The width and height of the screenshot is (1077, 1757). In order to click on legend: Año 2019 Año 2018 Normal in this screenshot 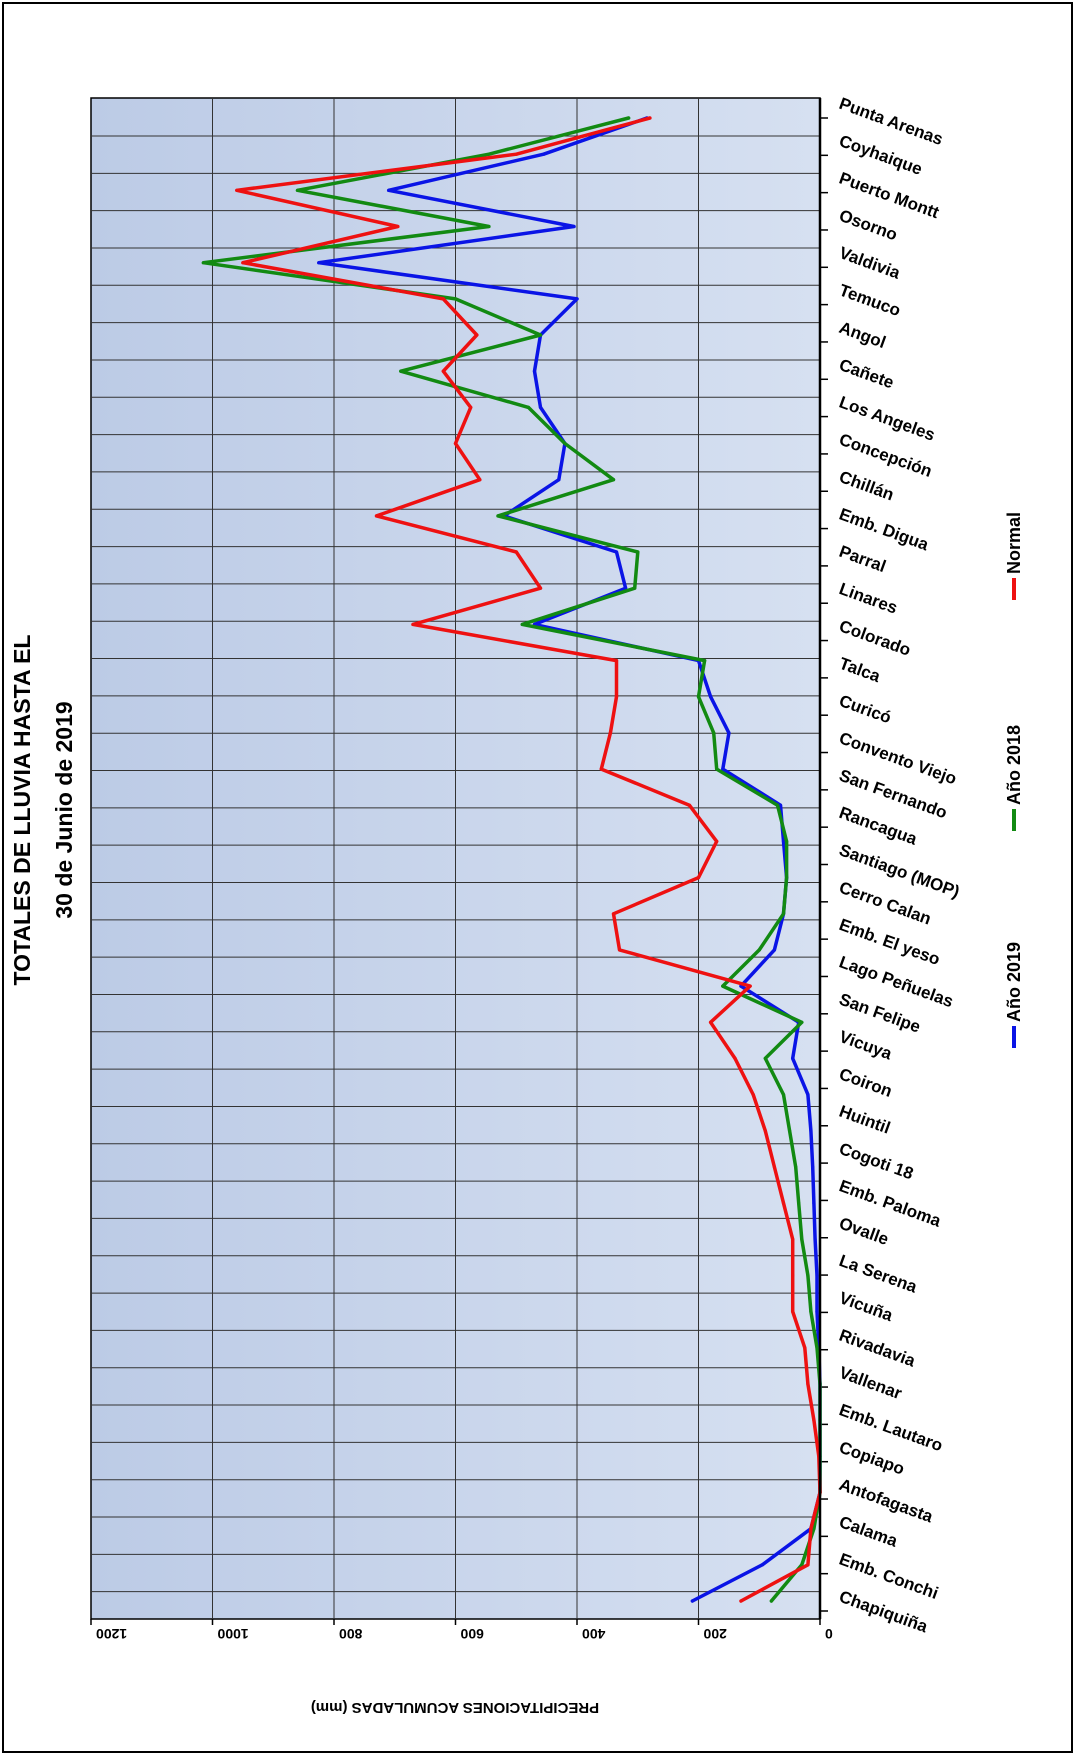, I will do `click(1014, 780)`.